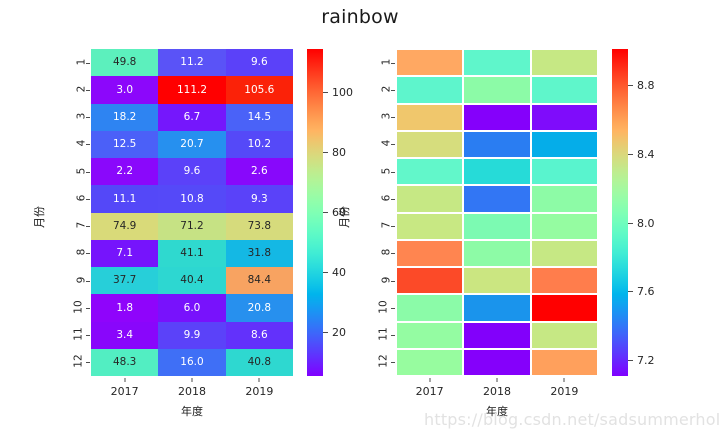 Image resolution: width=720 pixels, height=432 pixels. What do you see at coordinates (125, 63) in the screenshot?
I see `heatmap-cell: 49.8` at bounding box center [125, 63].